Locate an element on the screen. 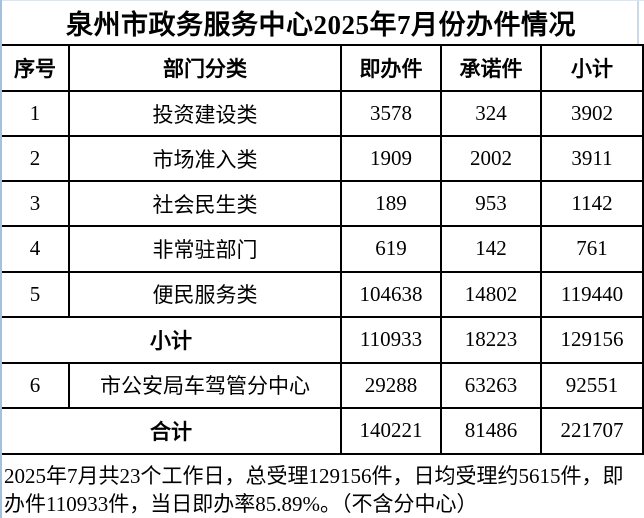 The width and height of the screenshot is (644, 518). cell-immediate: 110933 is located at coordinates (391, 339).